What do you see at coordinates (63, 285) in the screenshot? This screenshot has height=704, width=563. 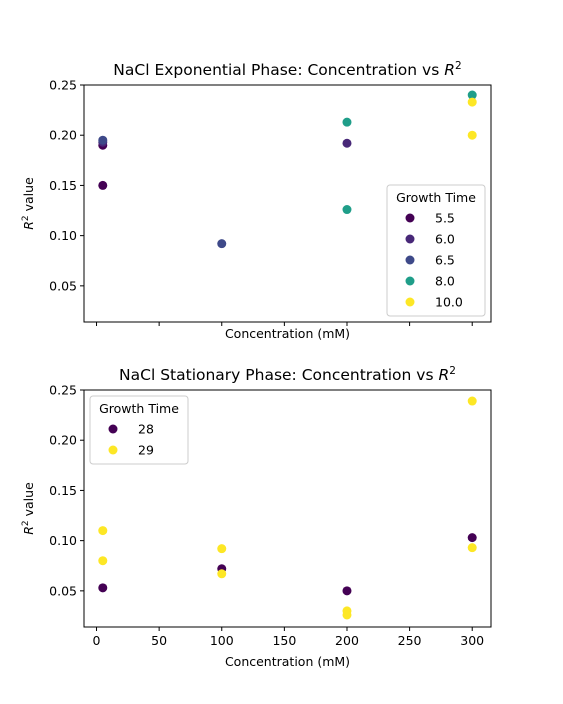 I see `exponential-y-tick-label: 0.05` at bounding box center [63, 285].